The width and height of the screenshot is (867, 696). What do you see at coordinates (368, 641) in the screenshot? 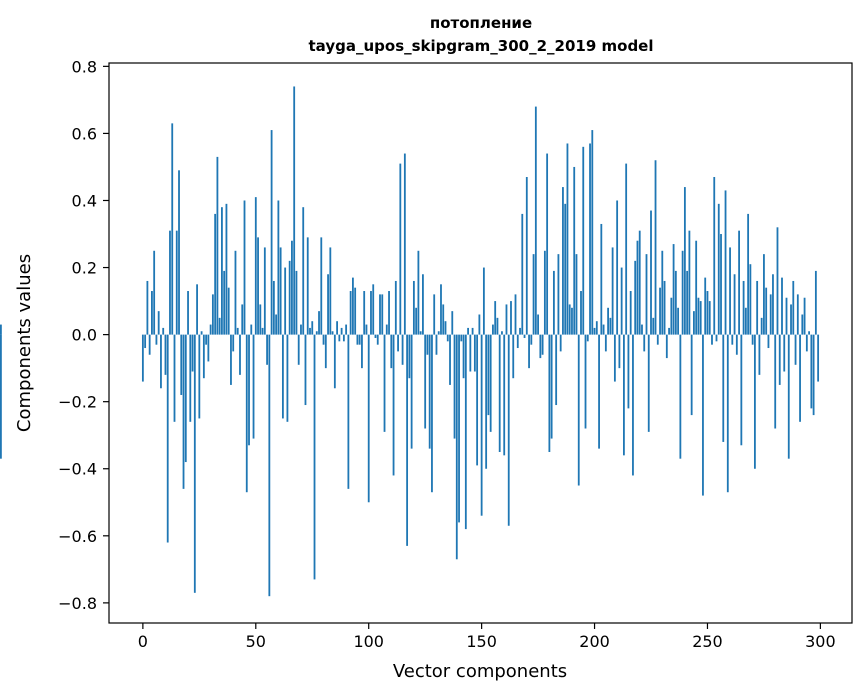
I see `x-tick-label: 100` at bounding box center [368, 641].